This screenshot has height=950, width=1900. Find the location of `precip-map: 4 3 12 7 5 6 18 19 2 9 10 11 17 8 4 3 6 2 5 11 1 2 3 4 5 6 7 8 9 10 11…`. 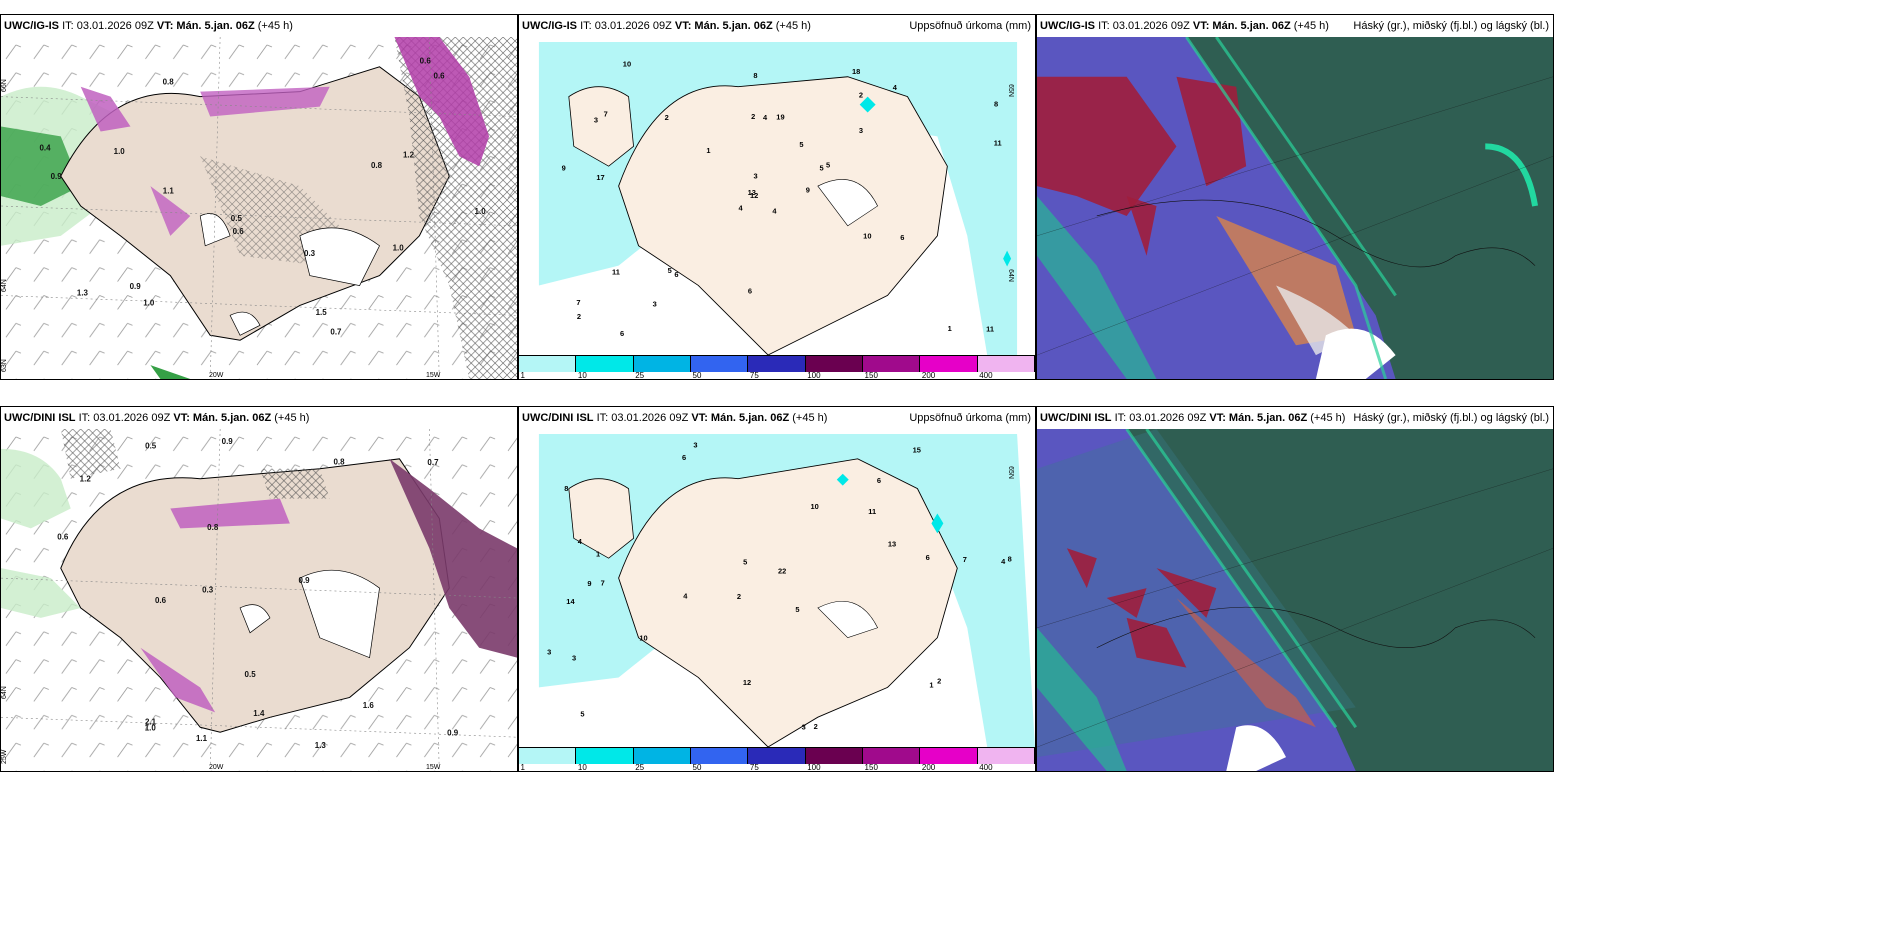

precip-map: 4 3 12 7 5 6 18 19 2 9 10 11 17 8 4 3 6 2 5 11 1 2 3 4 5 6 7 8 9 10 11… is located at coordinates (777, 196).